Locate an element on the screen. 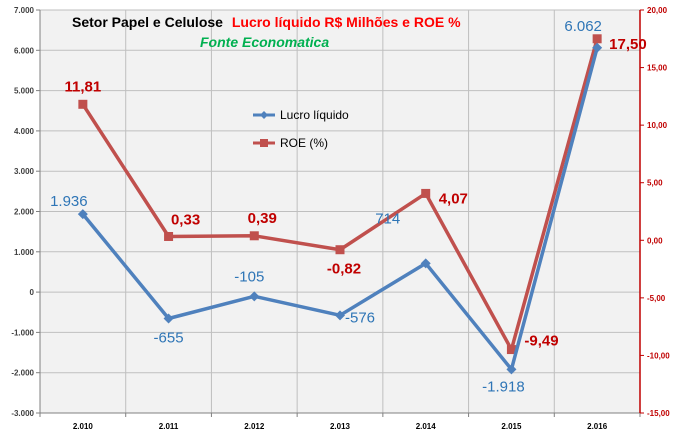  x-axis-tick-label: 2.014 is located at coordinates (426, 426).